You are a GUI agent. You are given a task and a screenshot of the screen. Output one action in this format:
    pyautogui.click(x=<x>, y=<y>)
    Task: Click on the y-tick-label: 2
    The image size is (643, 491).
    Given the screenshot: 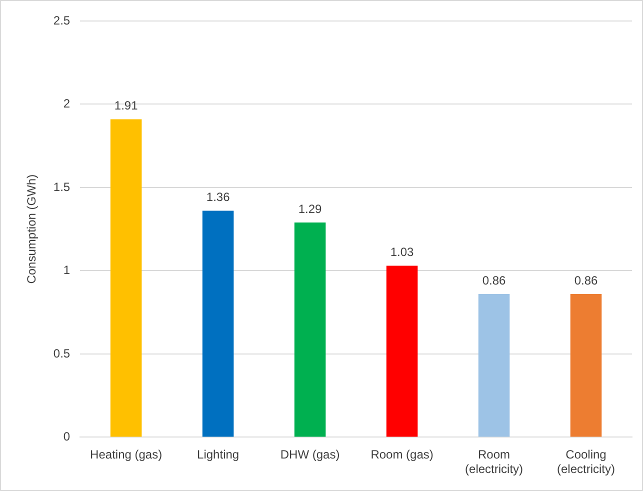 What is the action you would take?
    pyautogui.click(x=66, y=103)
    